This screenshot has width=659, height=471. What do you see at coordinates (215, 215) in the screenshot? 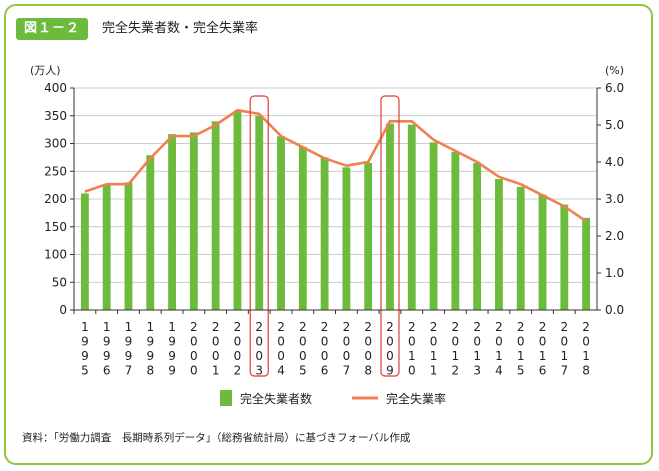
I see `bar-2001` at bounding box center [215, 215].